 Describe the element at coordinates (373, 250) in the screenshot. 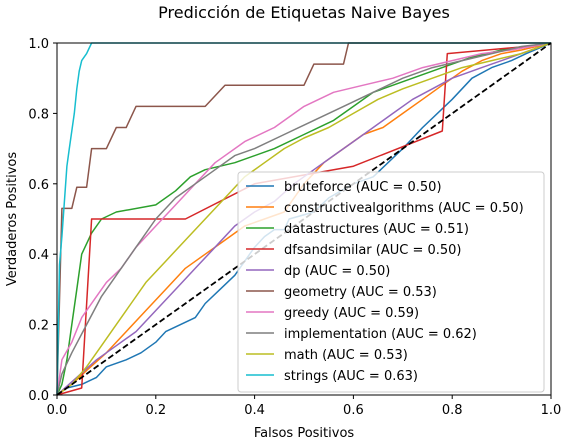

I see `legend-label-3: dfsandsimilar (AUC = 0.50)` at that location.